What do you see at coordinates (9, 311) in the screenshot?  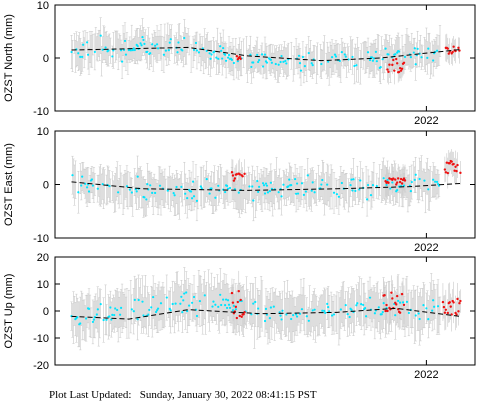 I see `y-axis-label: OZST Up (mm)` at bounding box center [9, 311].